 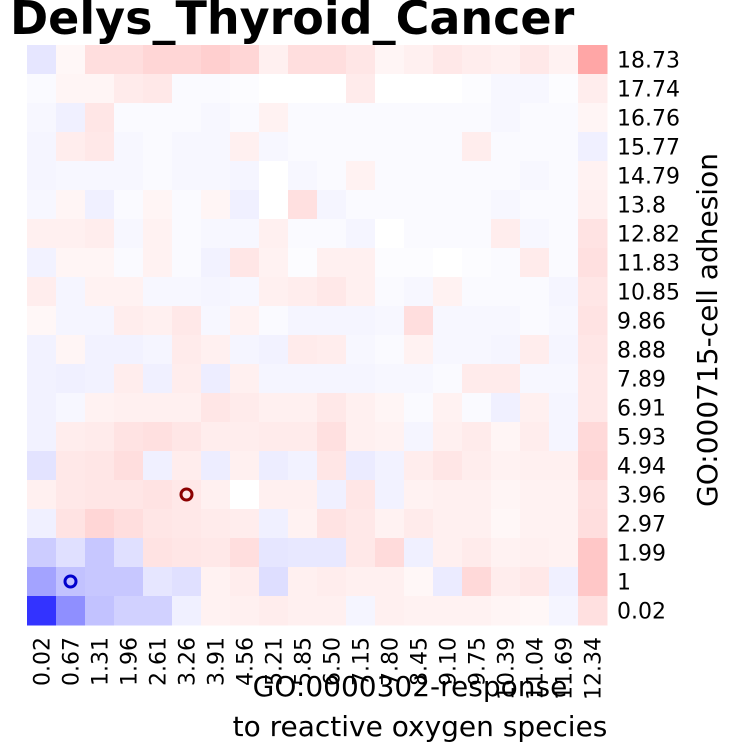 I want to click on x-tick-label: 1.31, so click(x=101, y=661).